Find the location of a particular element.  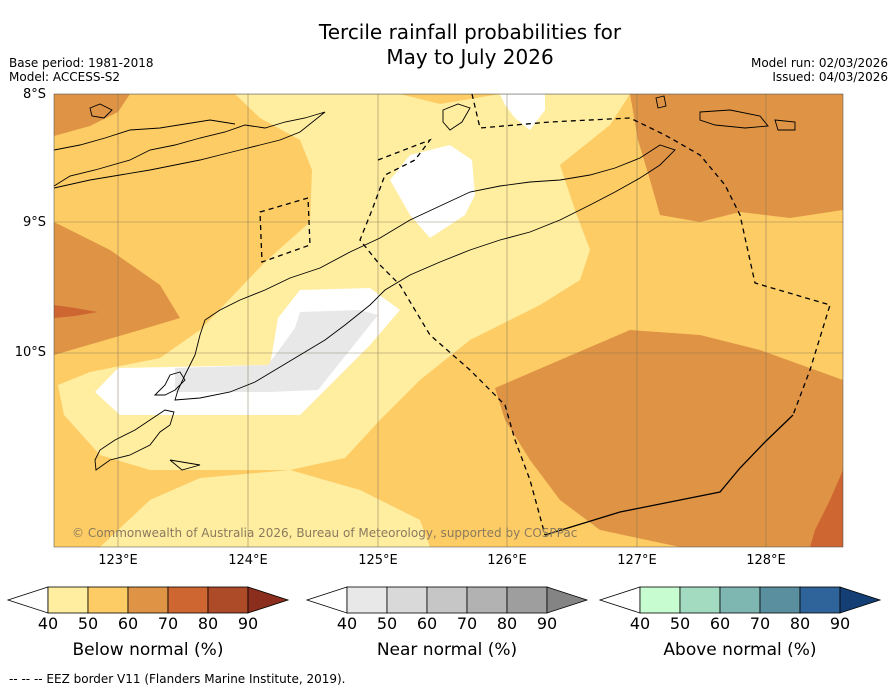

colorbar-near-under is located at coordinates (326, 600).